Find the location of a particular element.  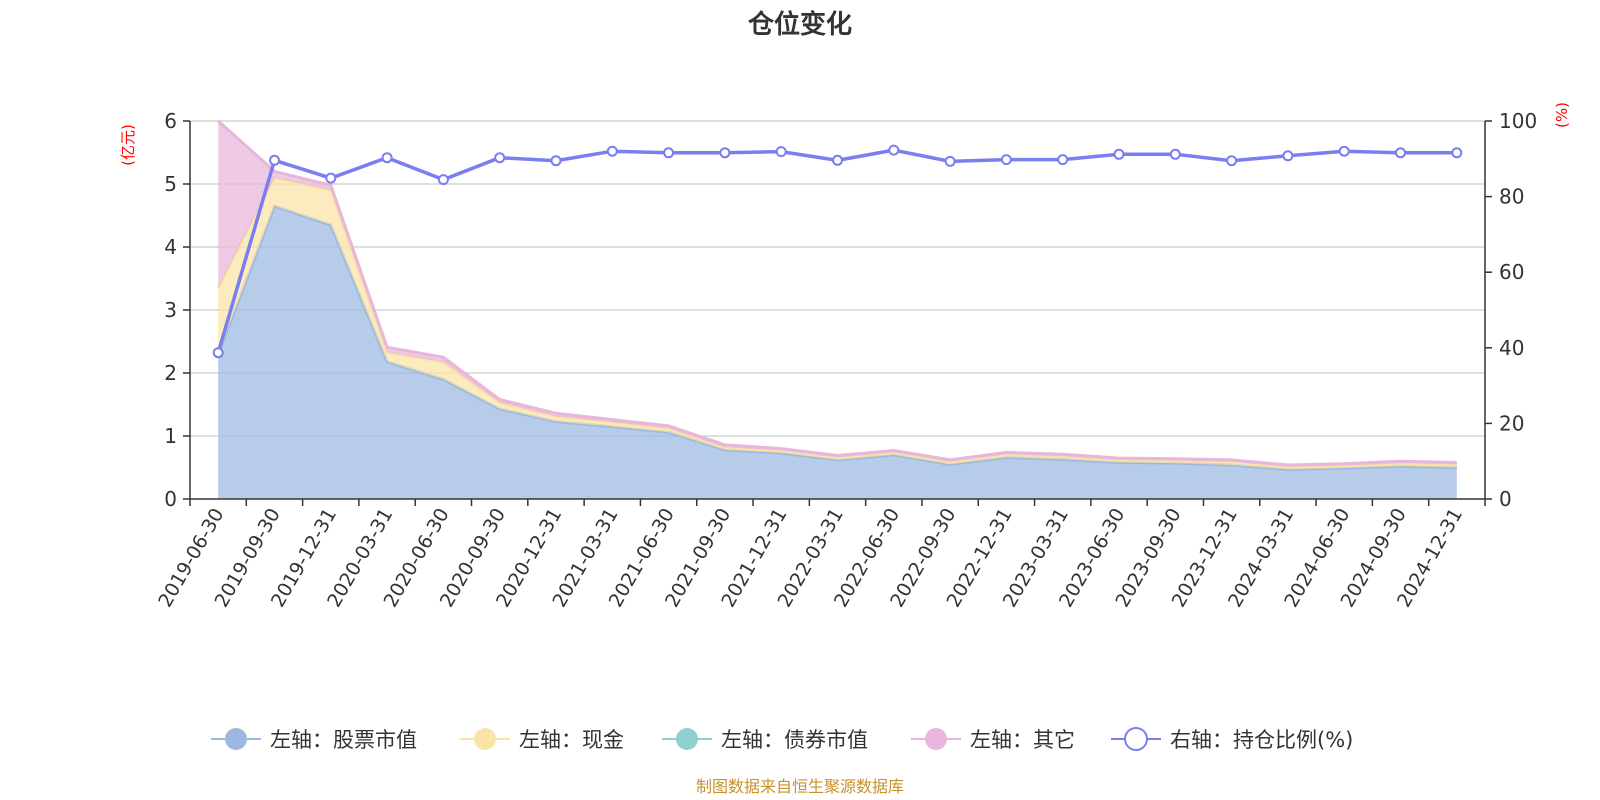

left-tick-label: 5 is located at coordinates (170, 184).